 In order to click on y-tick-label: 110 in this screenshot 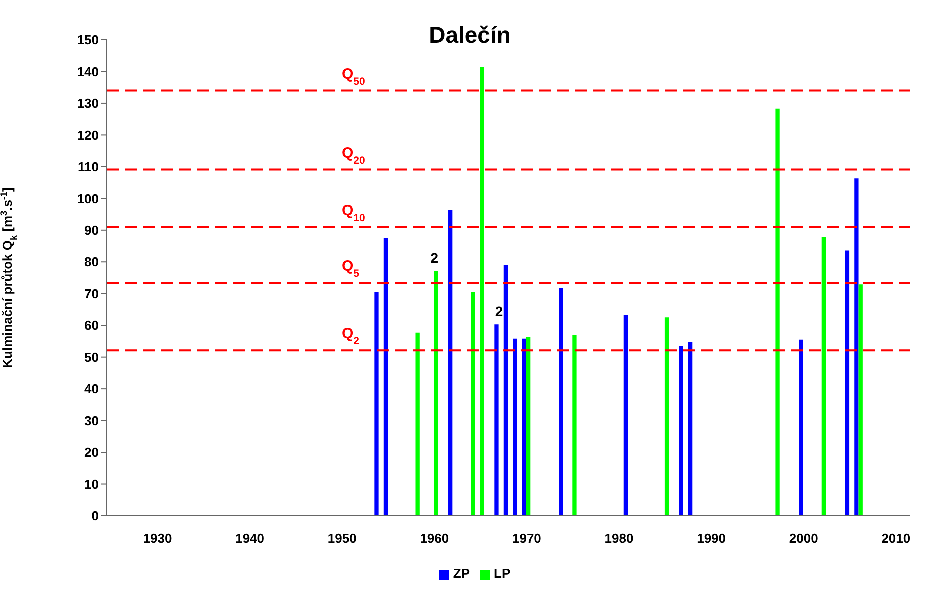, I will do `click(88, 167)`.